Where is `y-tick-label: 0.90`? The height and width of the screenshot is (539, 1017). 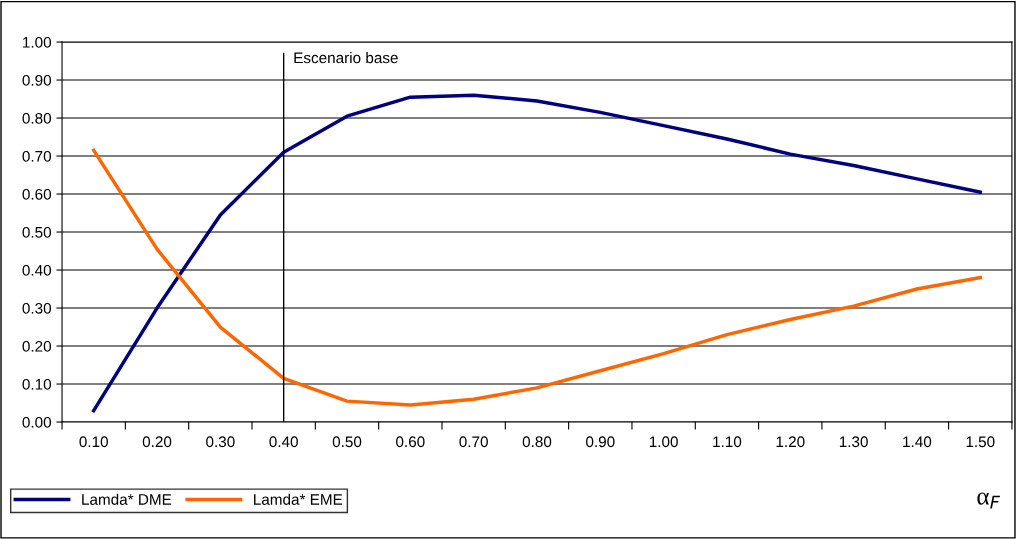 y-tick-label: 0.90 is located at coordinates (37, 80).